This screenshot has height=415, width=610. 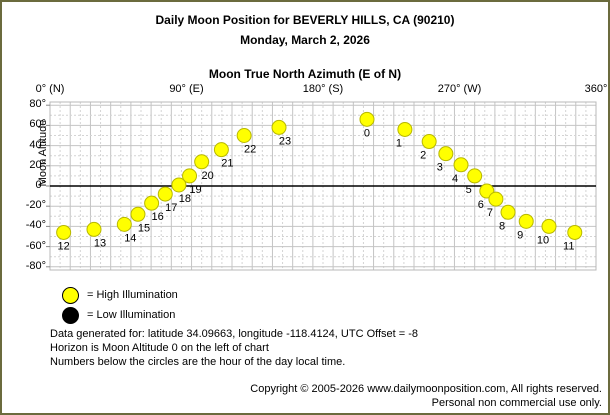 I want to click on data-point-hour-label: 13, so click(x=100, y=243).